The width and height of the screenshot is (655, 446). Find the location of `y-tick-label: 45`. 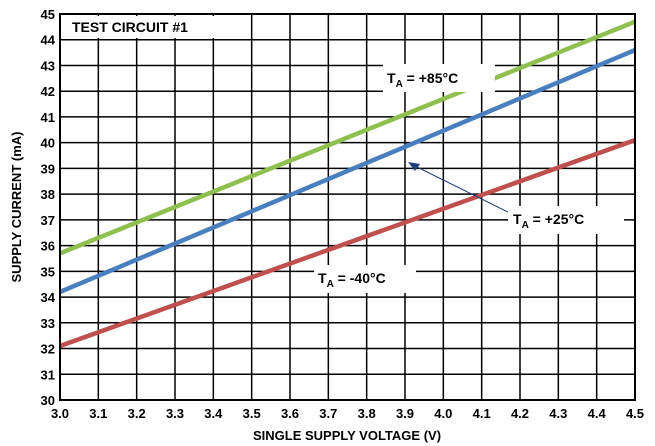

y-tick-label: 45 is located at coordinates (48, 14).